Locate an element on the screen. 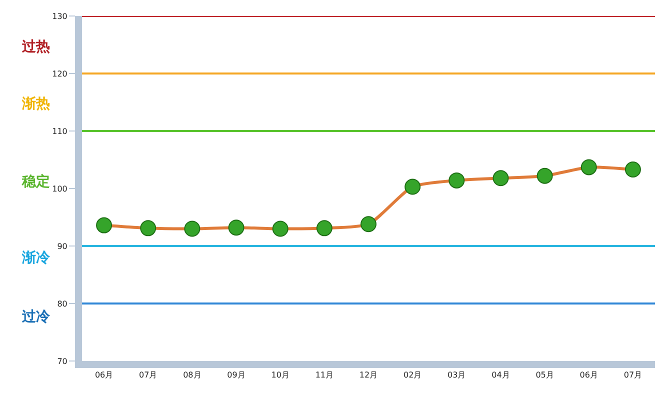  x-tick-label: 04月 is located at coordinates (501, 375).